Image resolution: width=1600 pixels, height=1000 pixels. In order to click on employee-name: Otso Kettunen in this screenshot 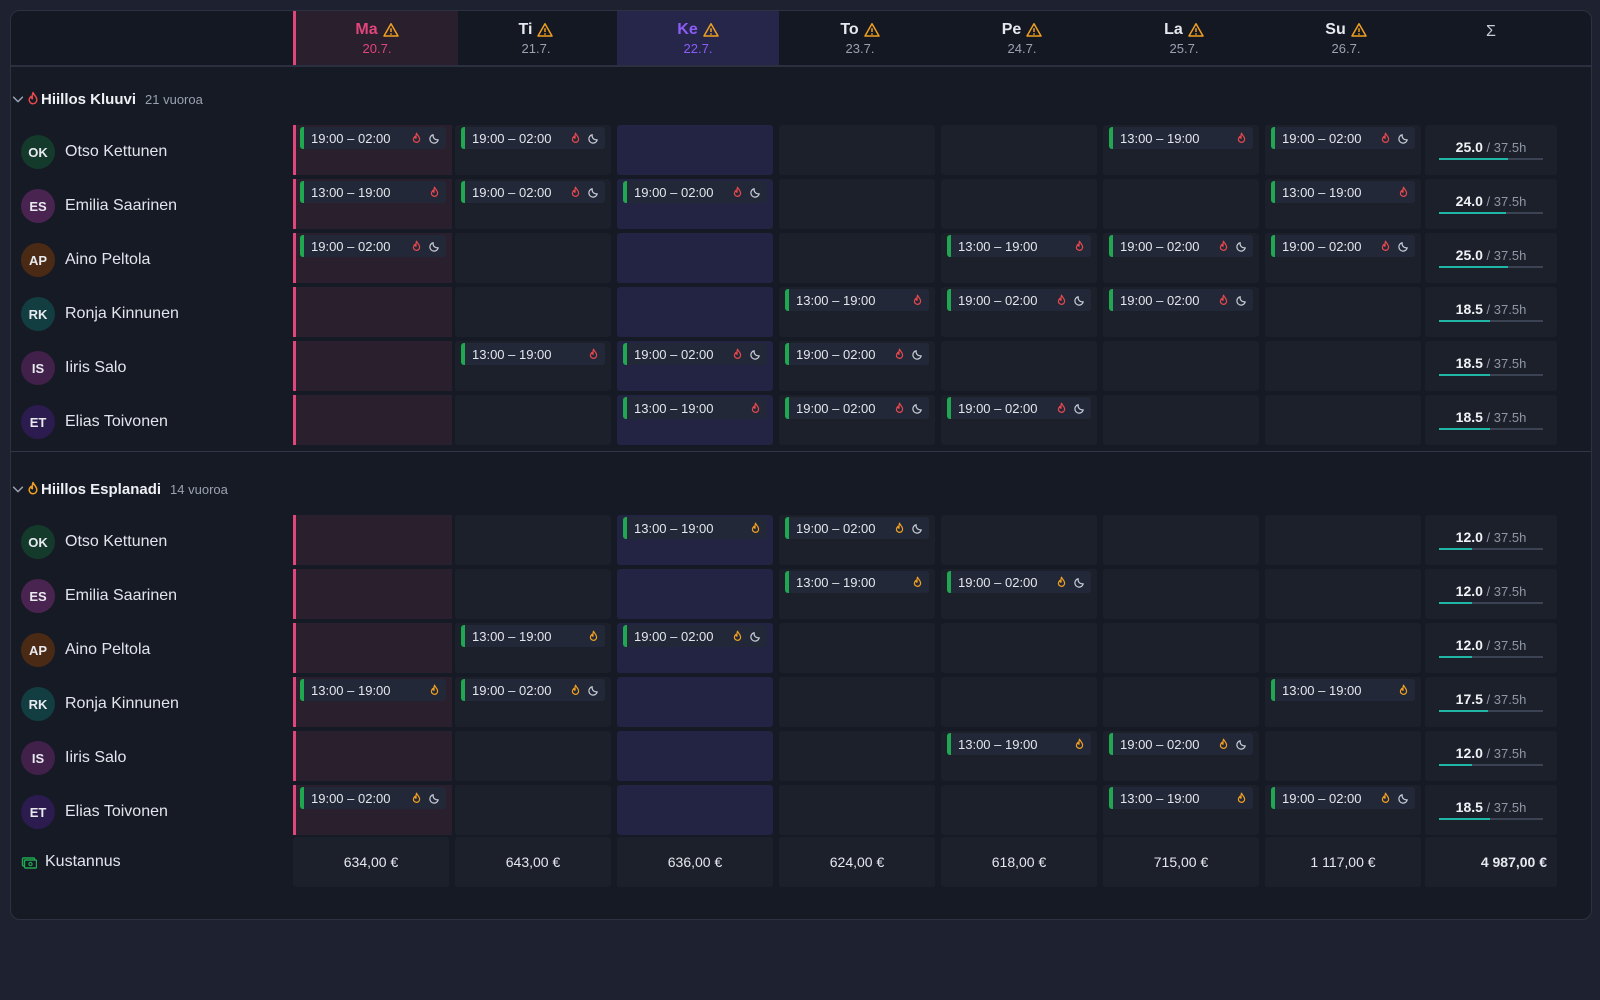, I will do `click(116, 541)`.